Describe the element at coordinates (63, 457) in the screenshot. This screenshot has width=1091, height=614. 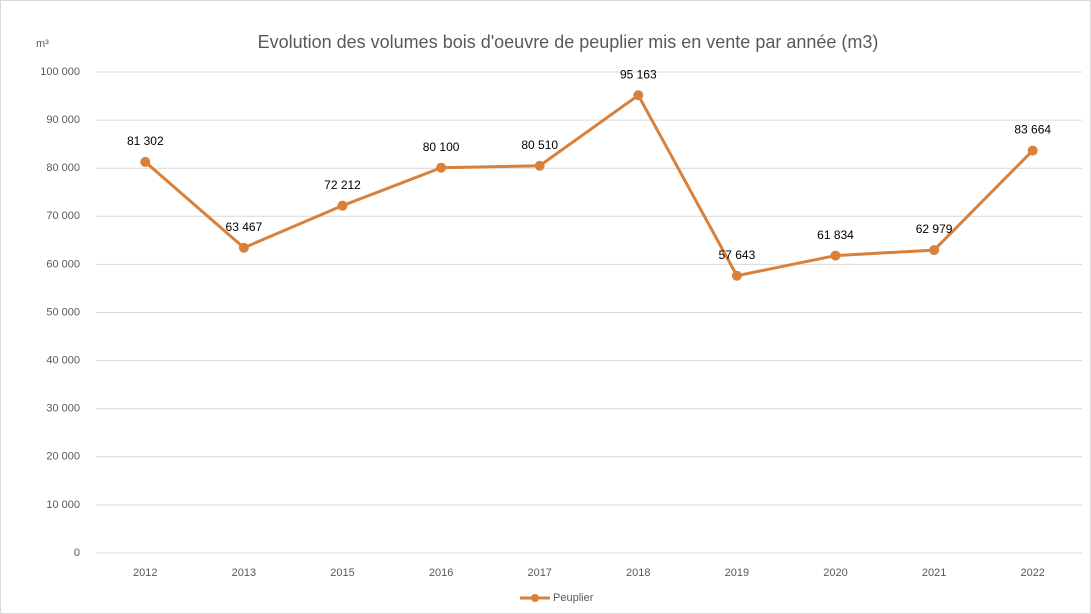
I see `y-tick-label: 20 000` at that location.